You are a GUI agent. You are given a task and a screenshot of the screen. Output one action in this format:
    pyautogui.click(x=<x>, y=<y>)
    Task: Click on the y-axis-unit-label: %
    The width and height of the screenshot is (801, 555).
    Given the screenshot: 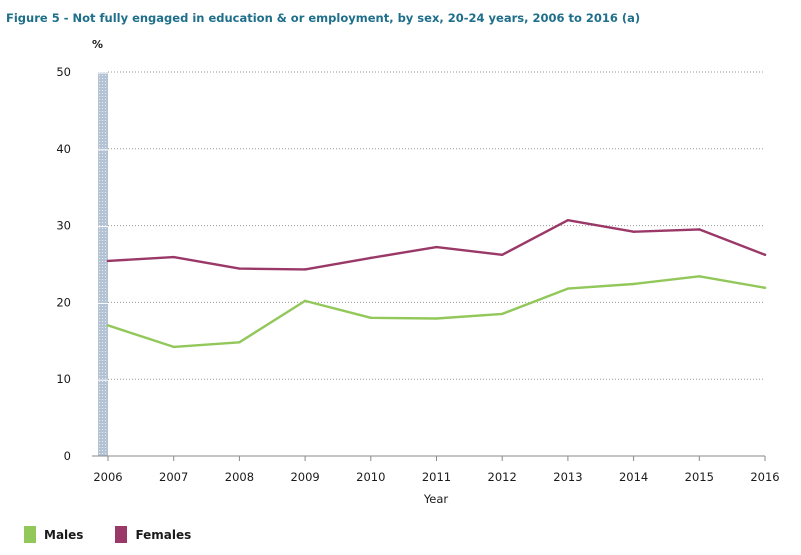 What is the action you would take?
    pyautogui.click(x=97, y=44)
    